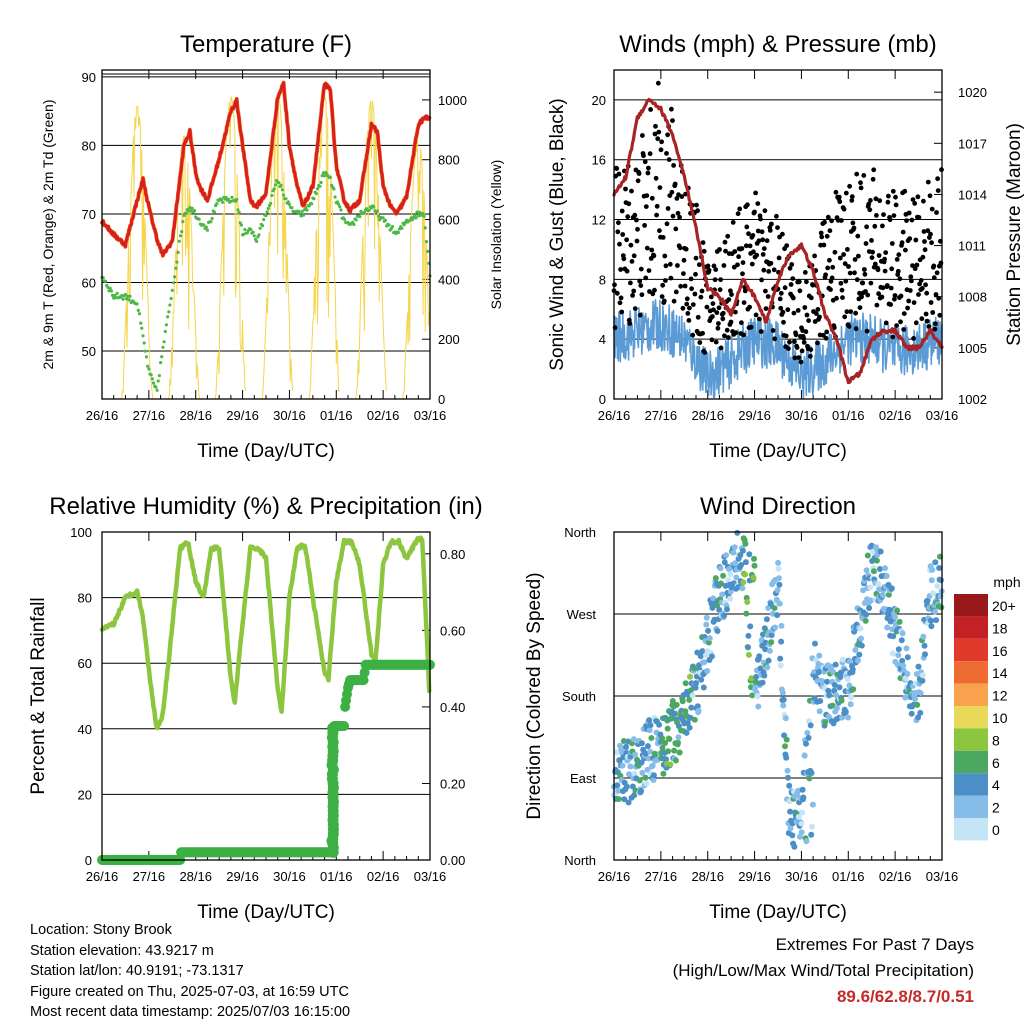  I want to click on colorbar-swatch, so click(971, 739).